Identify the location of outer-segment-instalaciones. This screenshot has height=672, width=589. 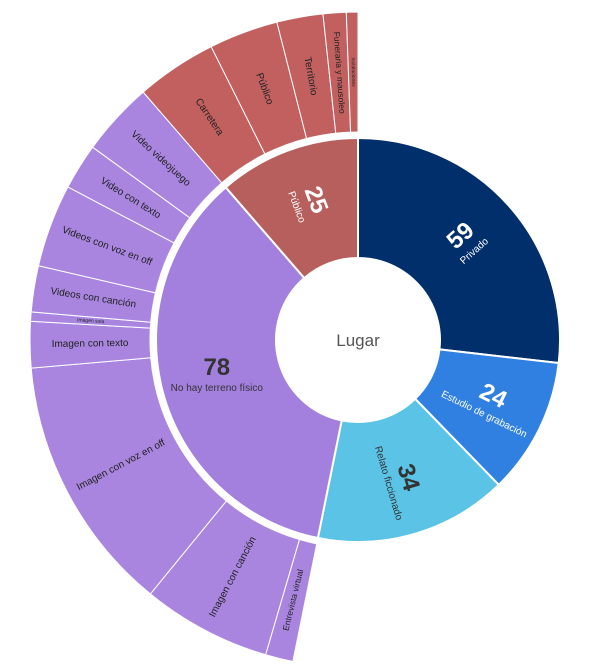
(352, 72).